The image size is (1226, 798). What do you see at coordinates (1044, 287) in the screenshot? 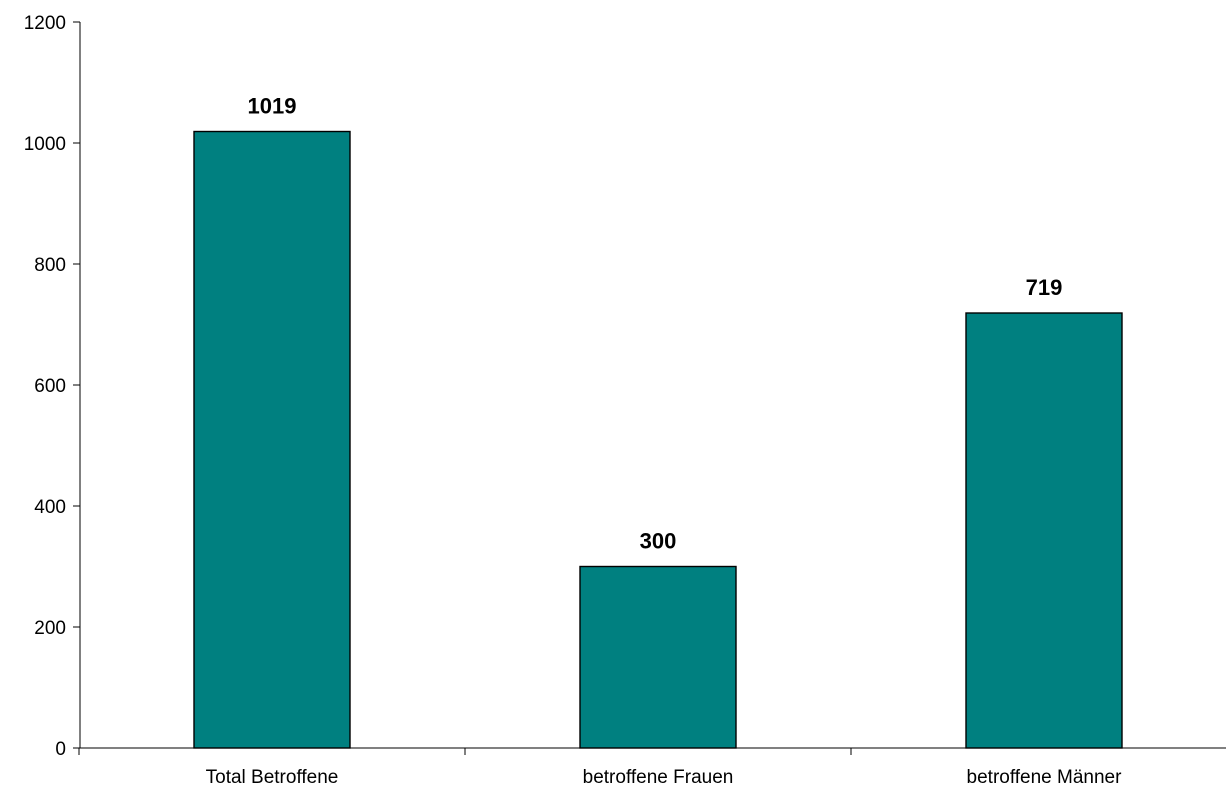
I see `data-label: 719` at bounding box center [1044, 287].